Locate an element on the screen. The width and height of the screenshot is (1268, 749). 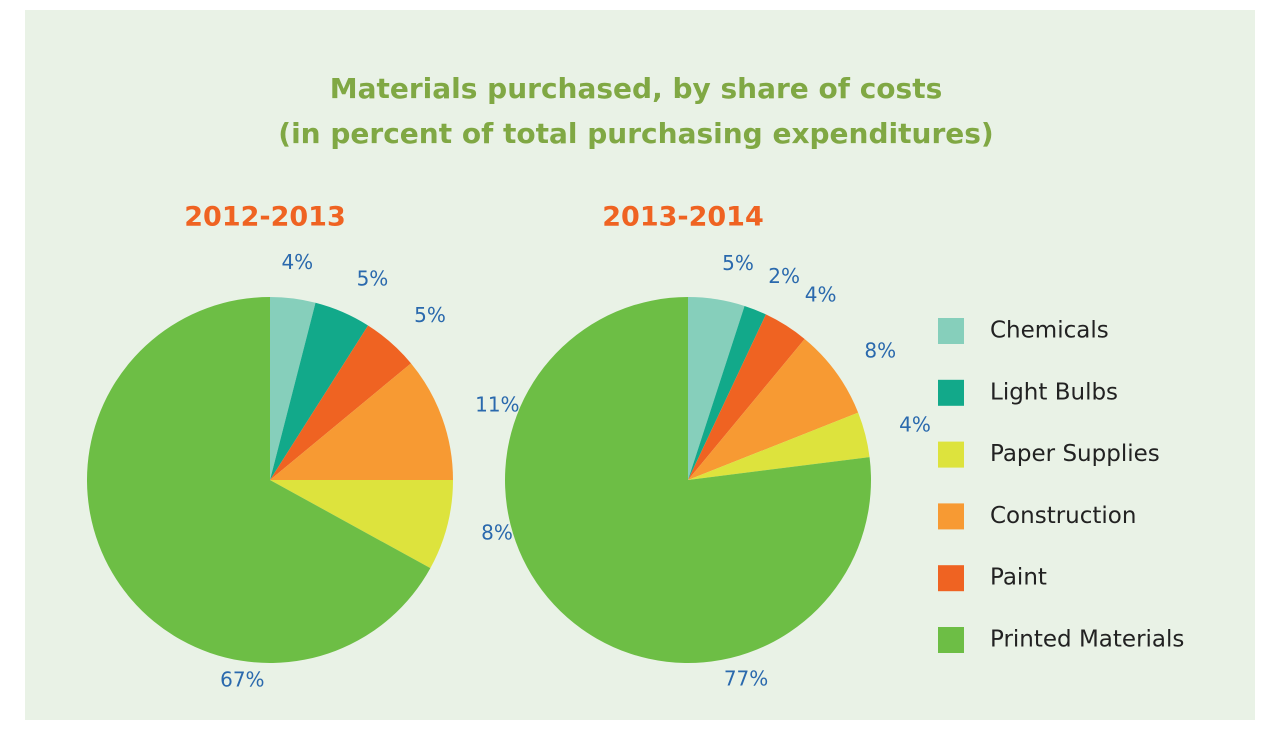
legend-label: Printed Materials is located at coordinates (1087, 640).